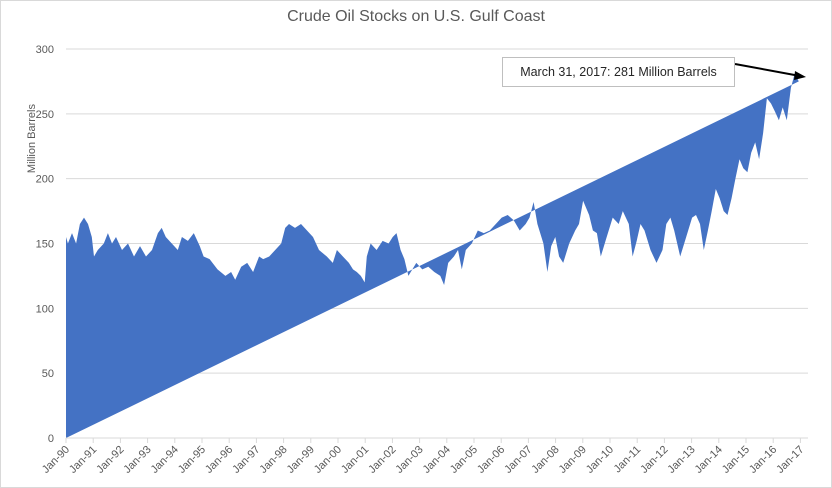 The image size is (832, 488). What do you see at coordinates (192, 460) in the screenshot?
I see `x-tick-label: Jan-95` at bounding box center [192, 460].